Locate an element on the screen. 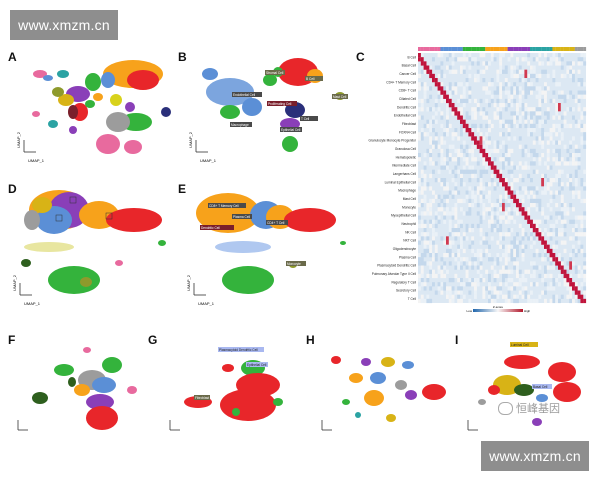 This screenshot has width=600, height=480. heatmap-row-label: Endothelial Cell is located at coordinates (405, 116).